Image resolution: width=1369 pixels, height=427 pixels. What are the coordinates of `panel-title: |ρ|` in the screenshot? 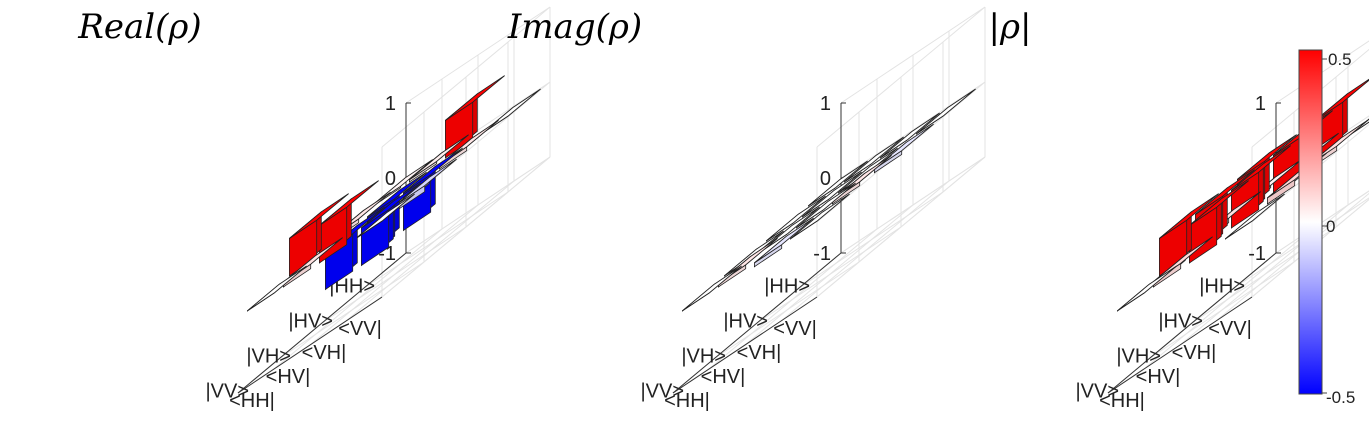 It's located at (1010, 27).